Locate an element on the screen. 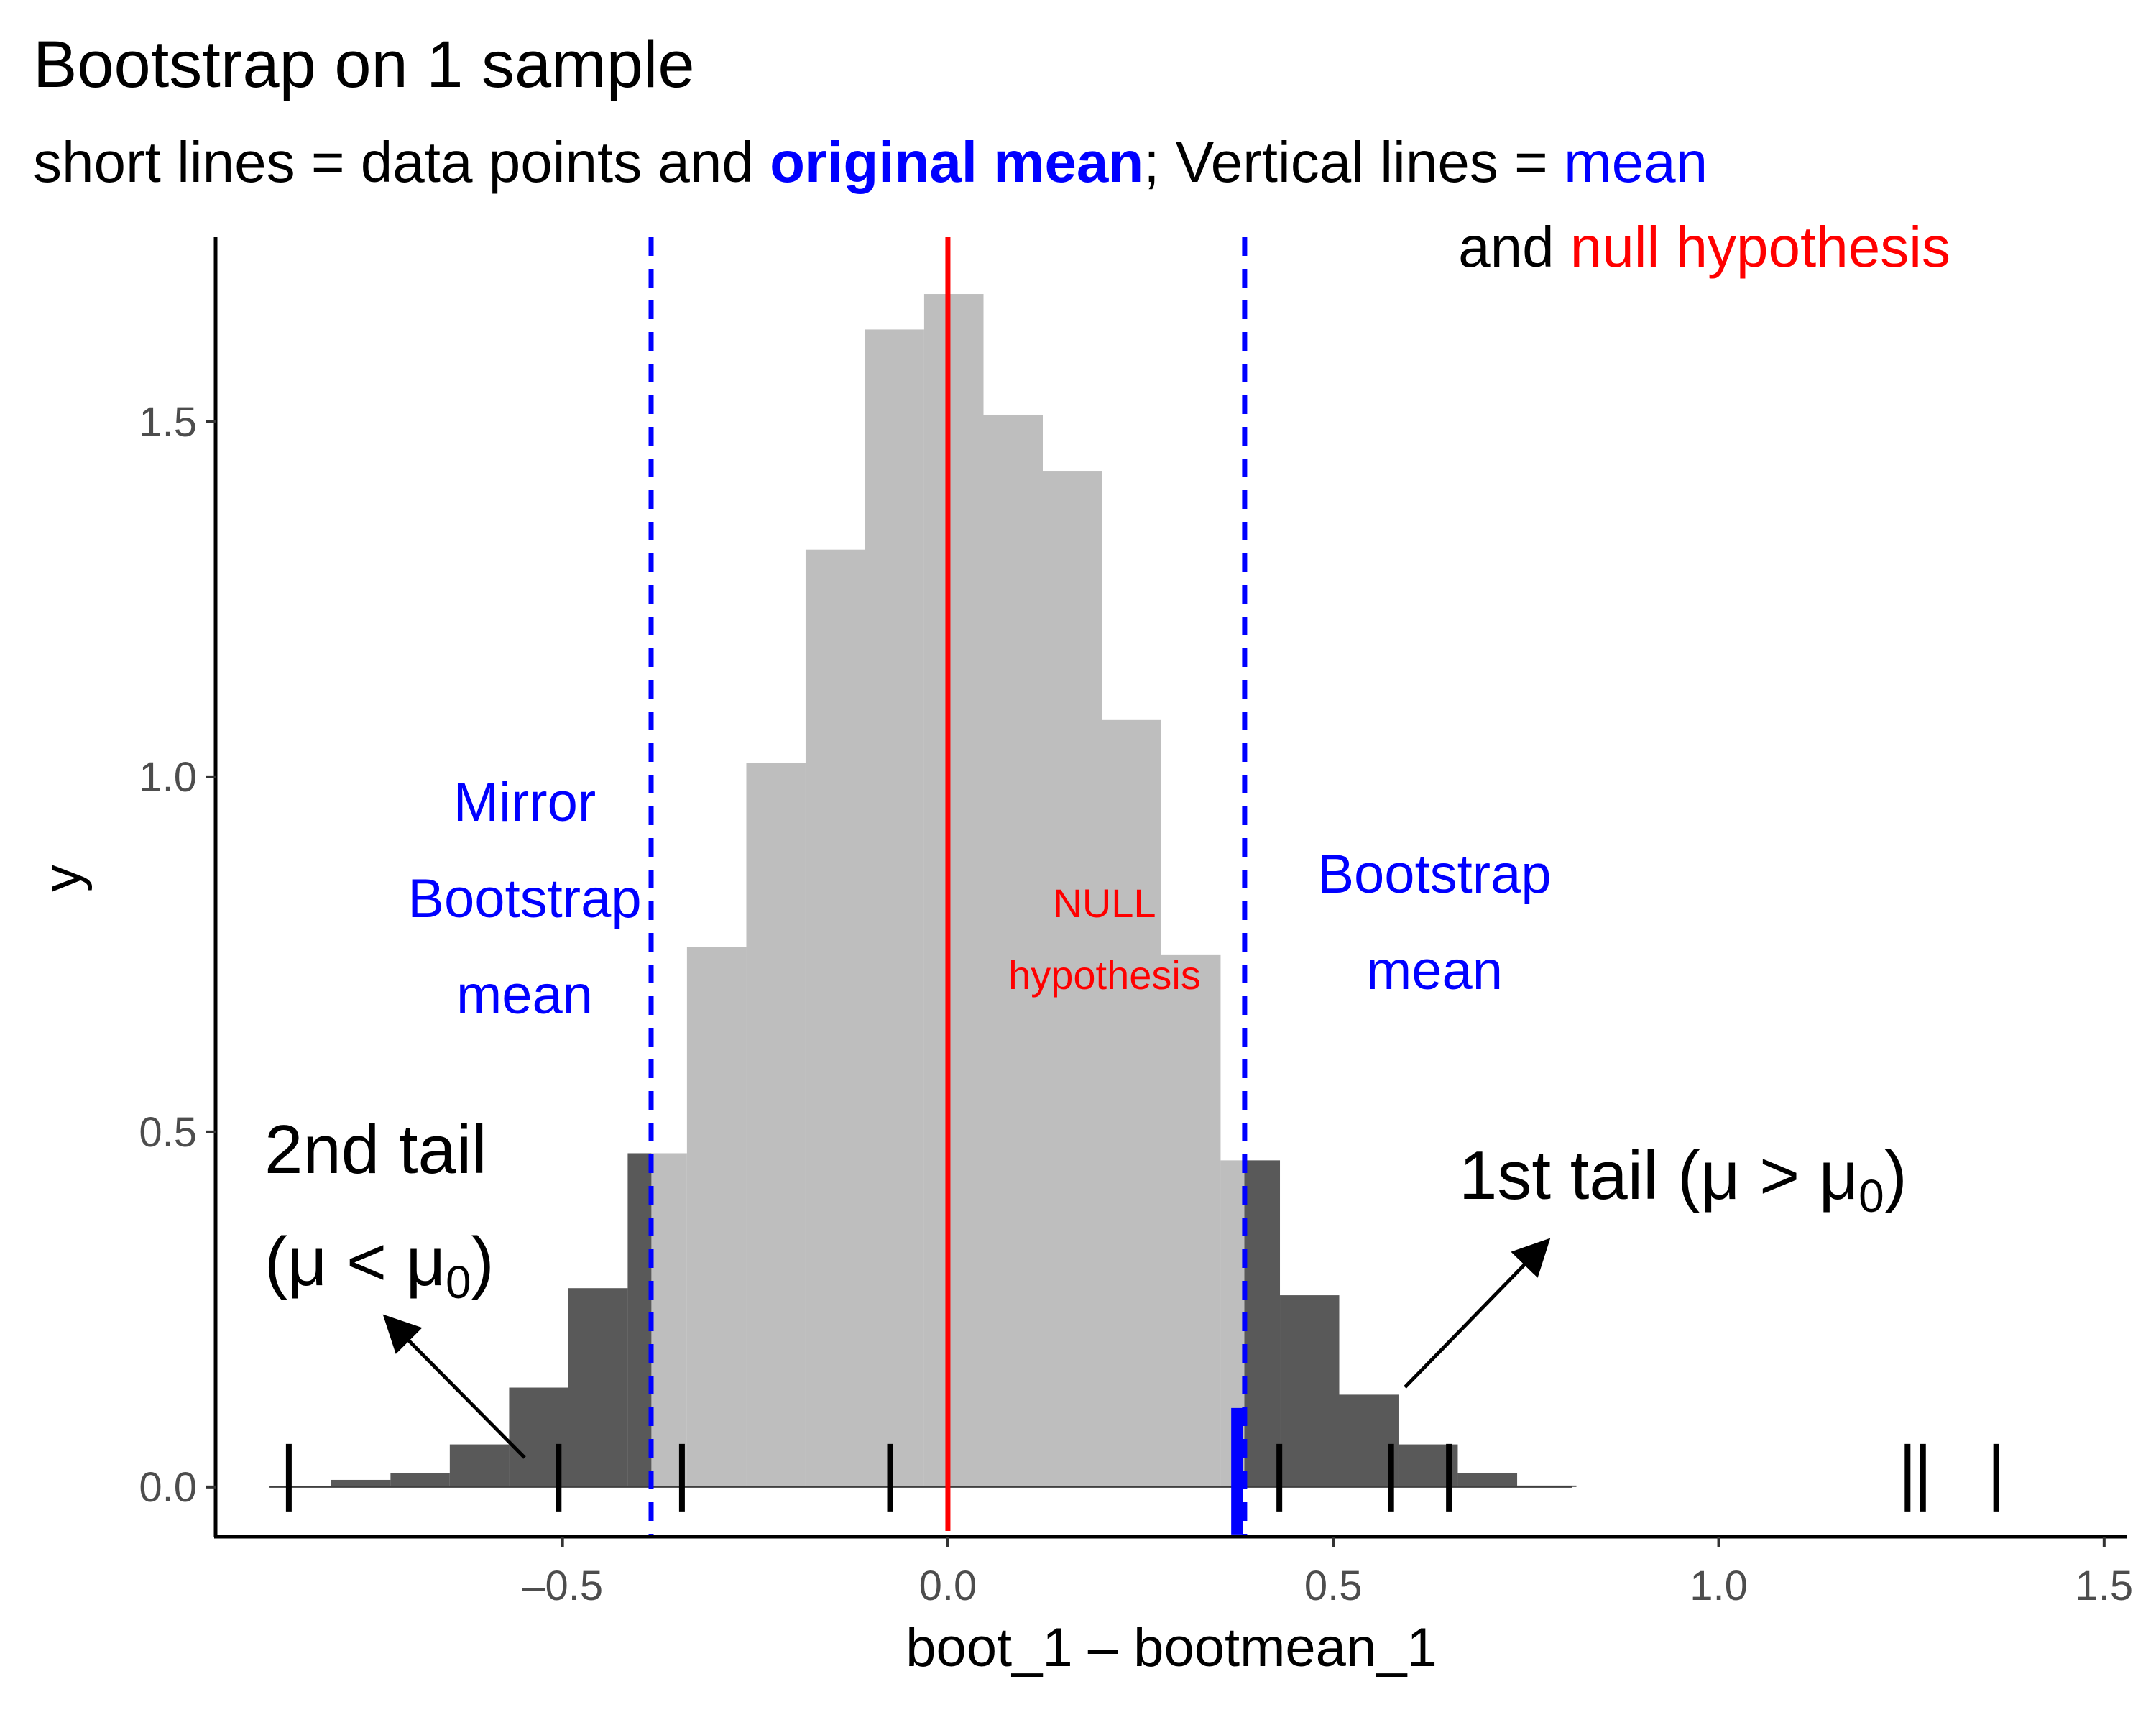 The image size is (2156, 1725). second-tail-close-paren: ) is located at coordinates (482, 1261).